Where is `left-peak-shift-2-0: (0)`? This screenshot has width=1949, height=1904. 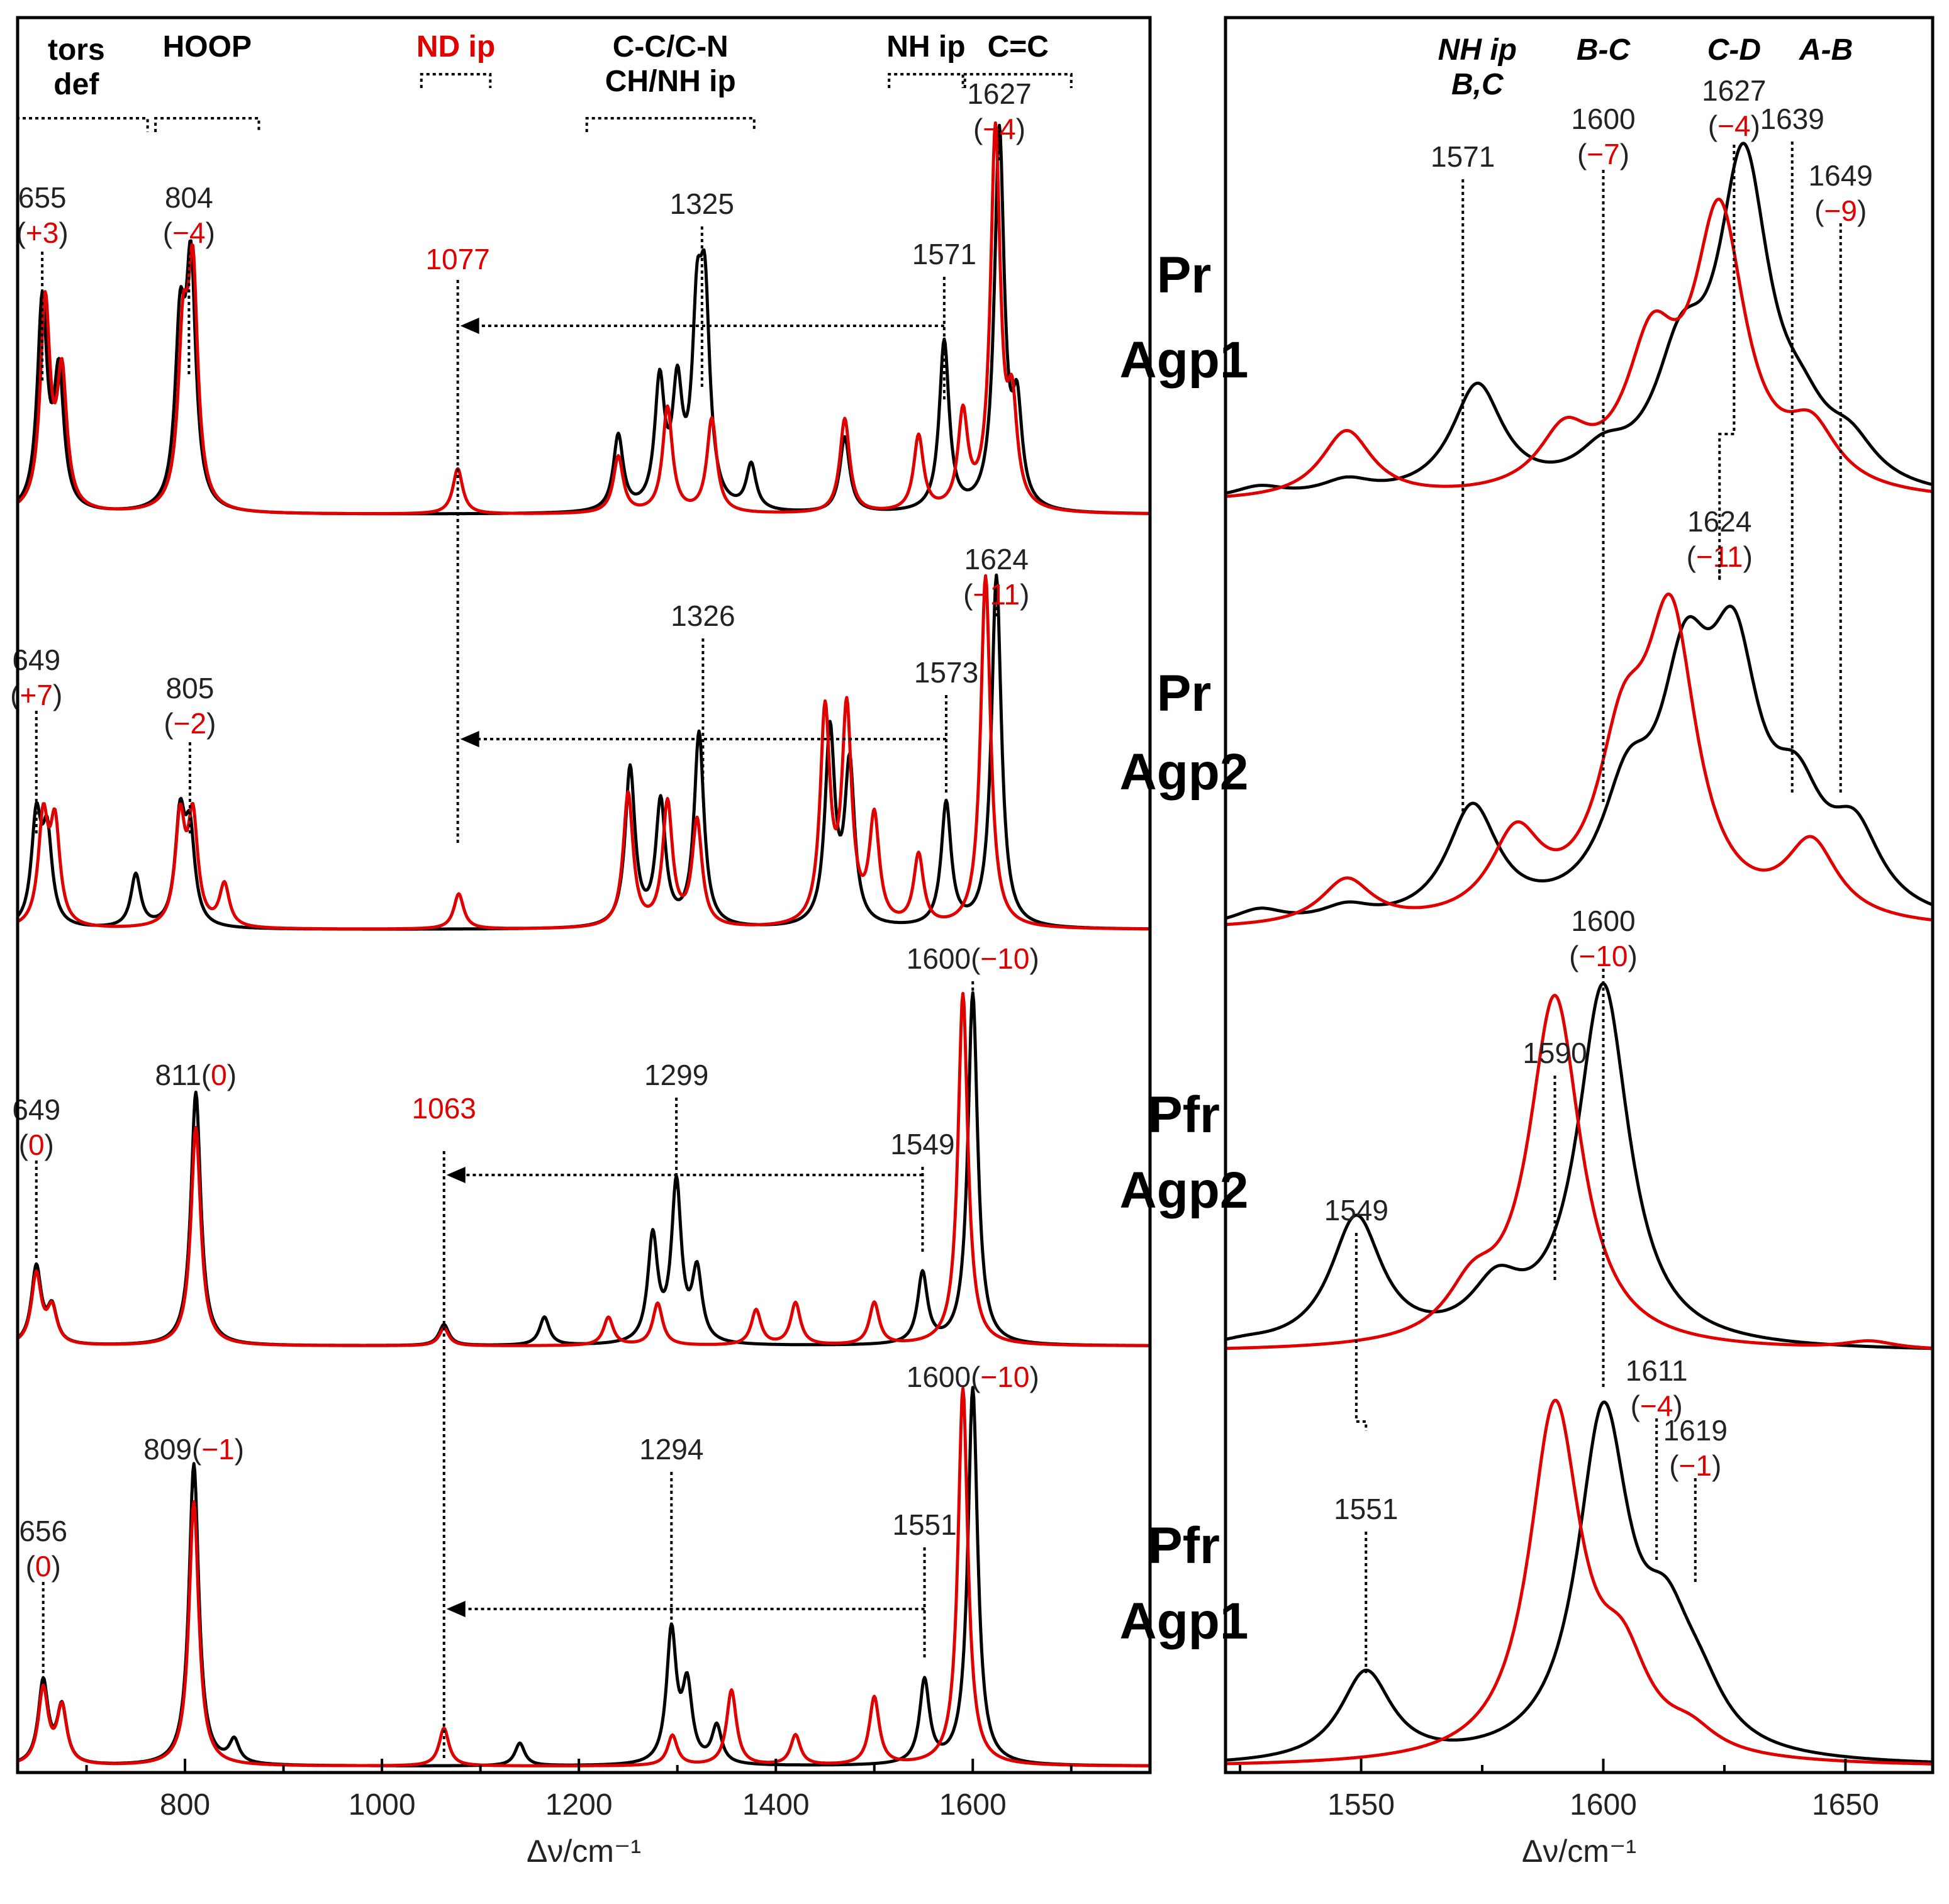
left-peak-shift-2-0: (0) is located at coordinates (36, 1144).